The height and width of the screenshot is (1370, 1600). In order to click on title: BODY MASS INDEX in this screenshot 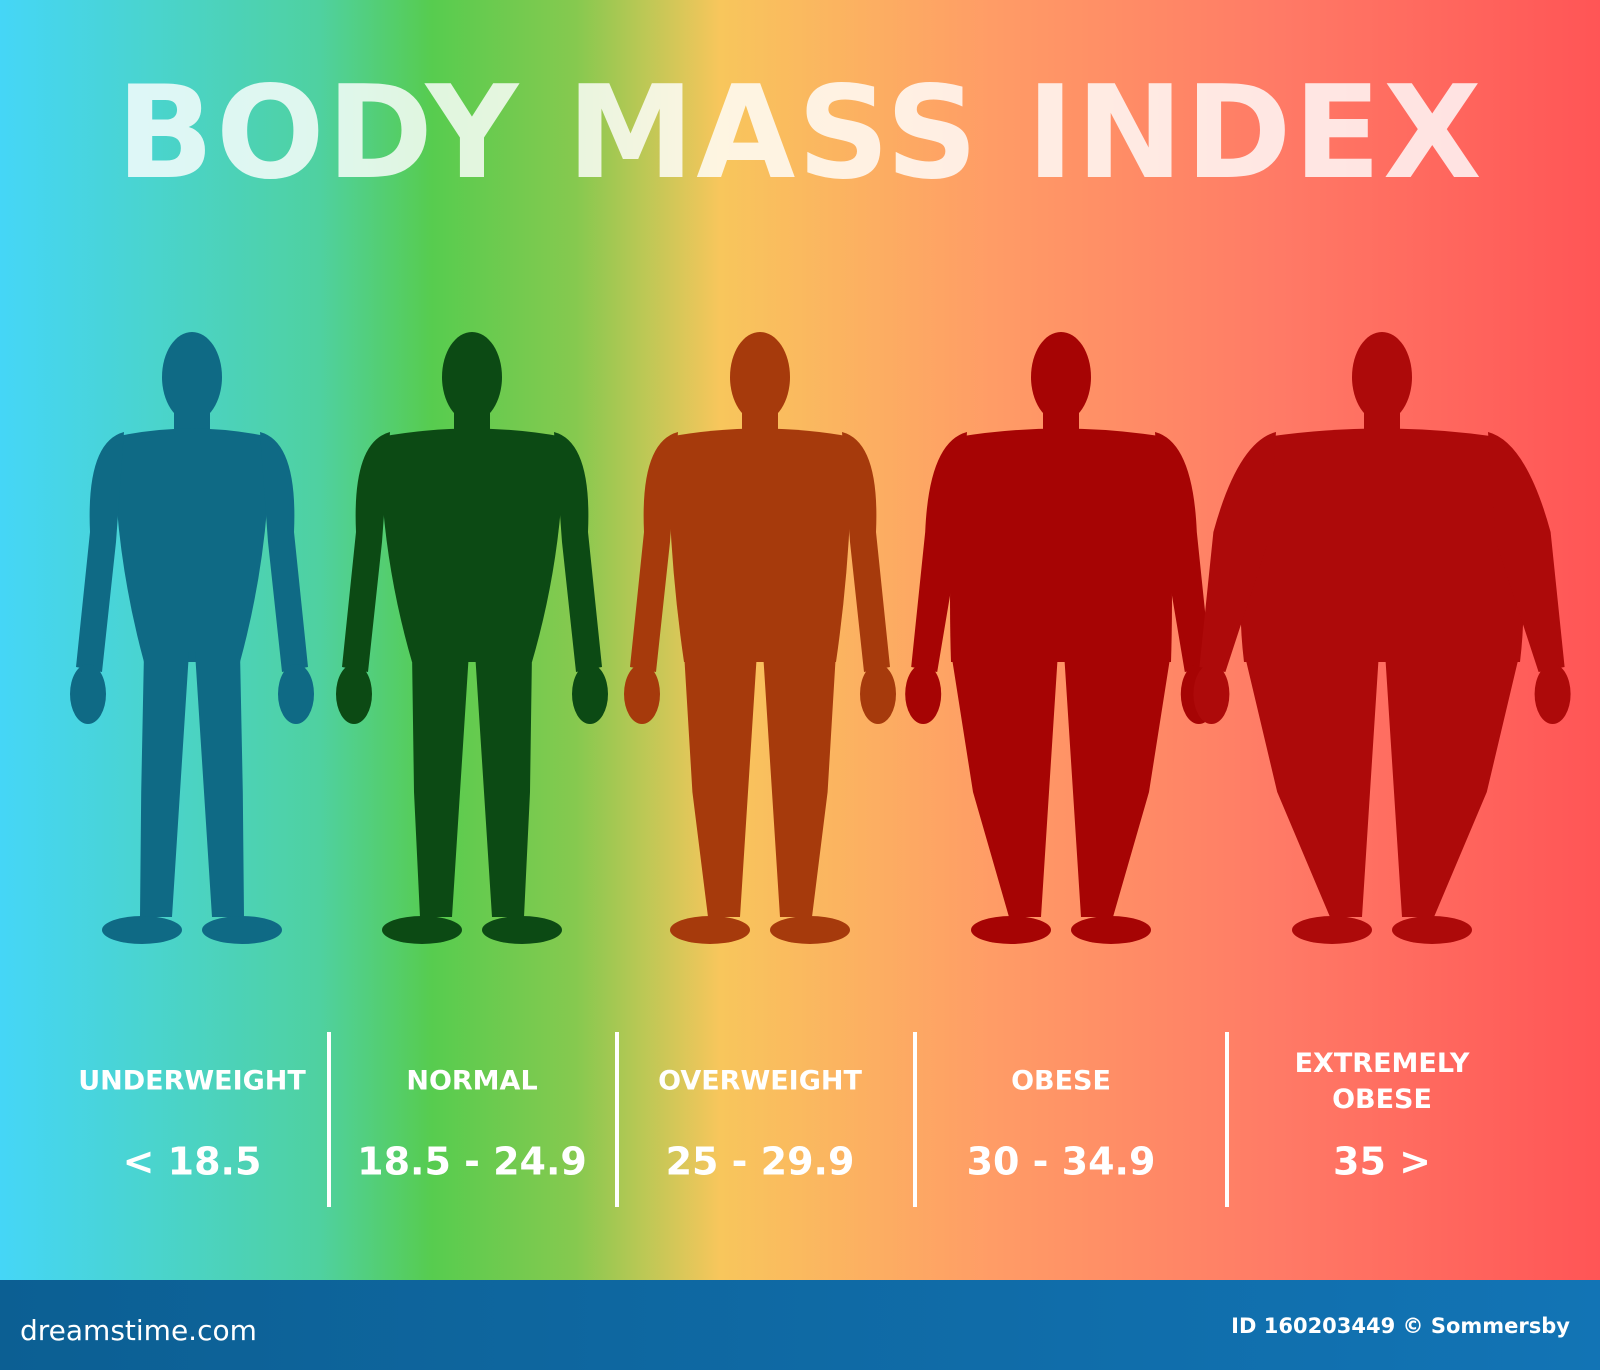, I will do `click(799, 133)`.